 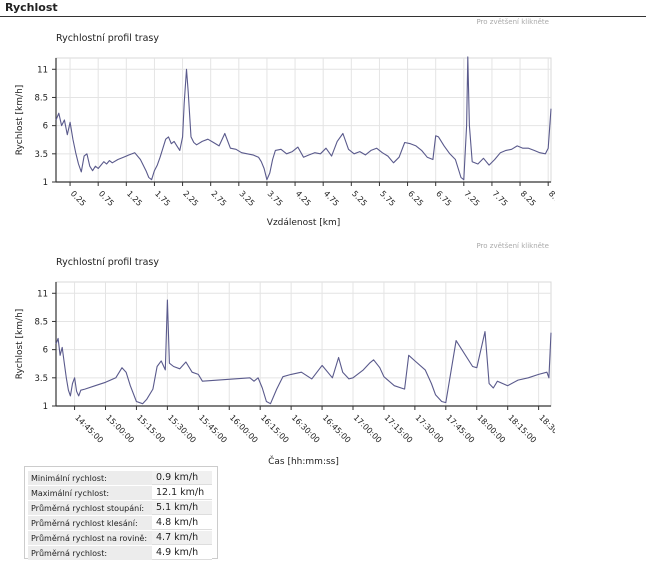 What do you see at coordinates (182, 493) in the screenshot?
I see `stat-value: 12.1 km/h` at bounding box center [182, 493].